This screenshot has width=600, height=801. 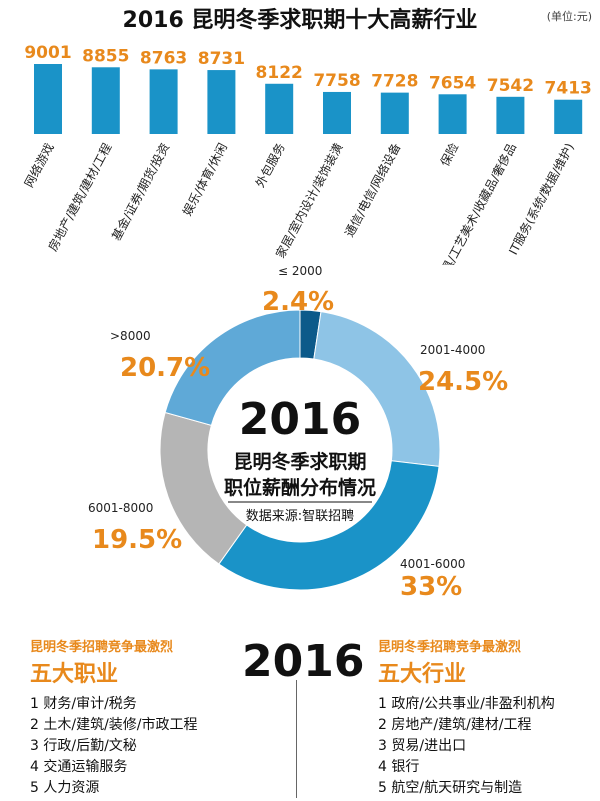 What do you see at coordinates (300, 20) in the screenshot?
I see `chart-title: 2016 昆明冬季求职期十大高薪行业` at bounding box center [300, 20].